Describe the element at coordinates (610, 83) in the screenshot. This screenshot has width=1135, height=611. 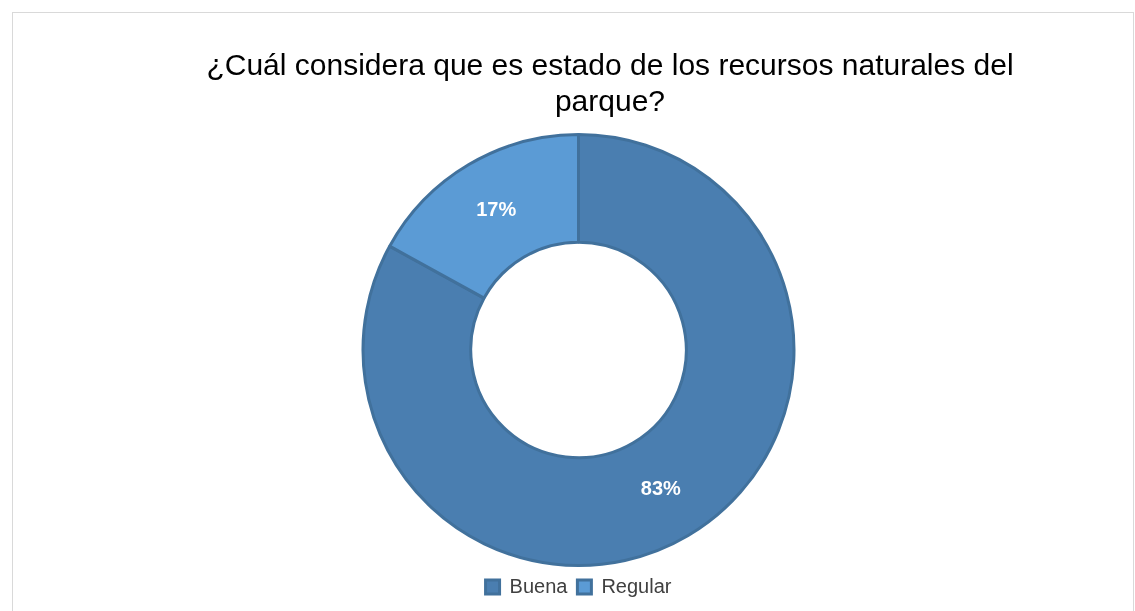
I see `chart-title: ¿Cuál considera que es estado de los recursos naturales del parque?` at that location.